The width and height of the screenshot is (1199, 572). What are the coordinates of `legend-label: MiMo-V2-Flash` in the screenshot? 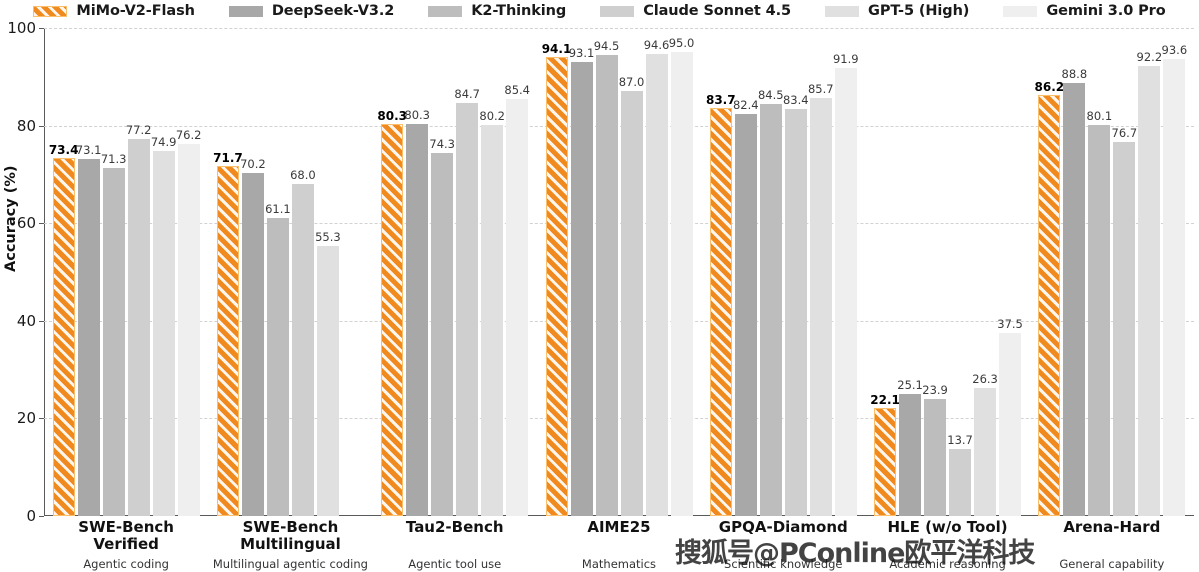 It's located at (135, 11).